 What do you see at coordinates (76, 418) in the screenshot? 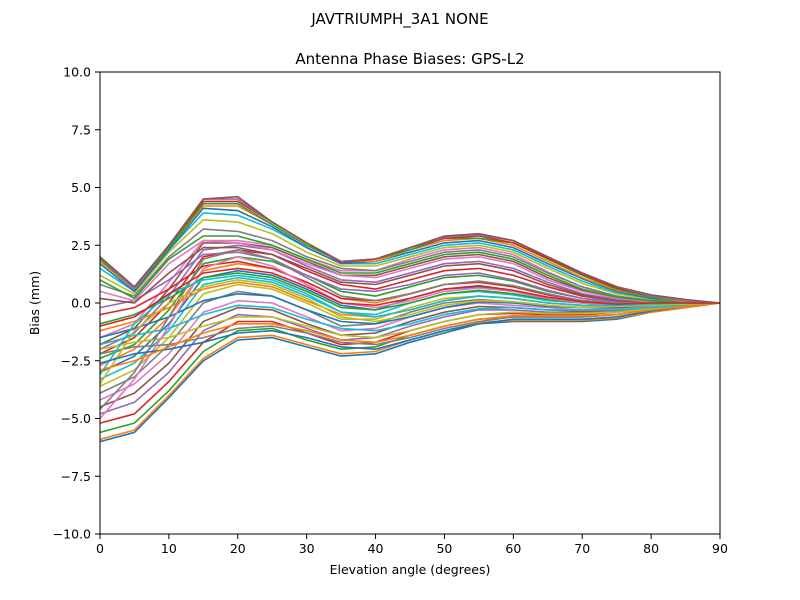
I see `y-tick-label: −5.0` at bounding box center [76, 418].